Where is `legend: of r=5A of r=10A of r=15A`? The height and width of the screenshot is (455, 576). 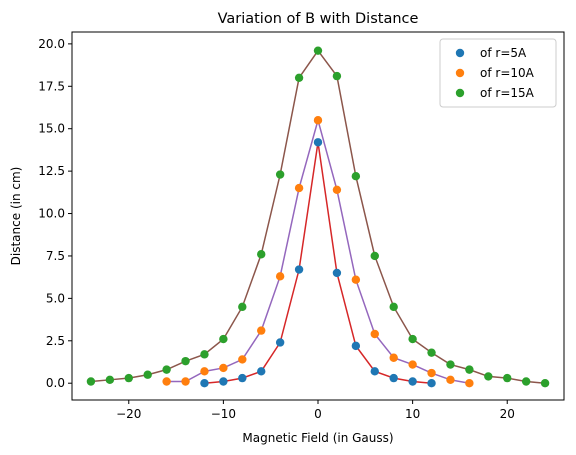 legend: of r=5A of r=10A of r=15A is located at coordinates (498, 73).